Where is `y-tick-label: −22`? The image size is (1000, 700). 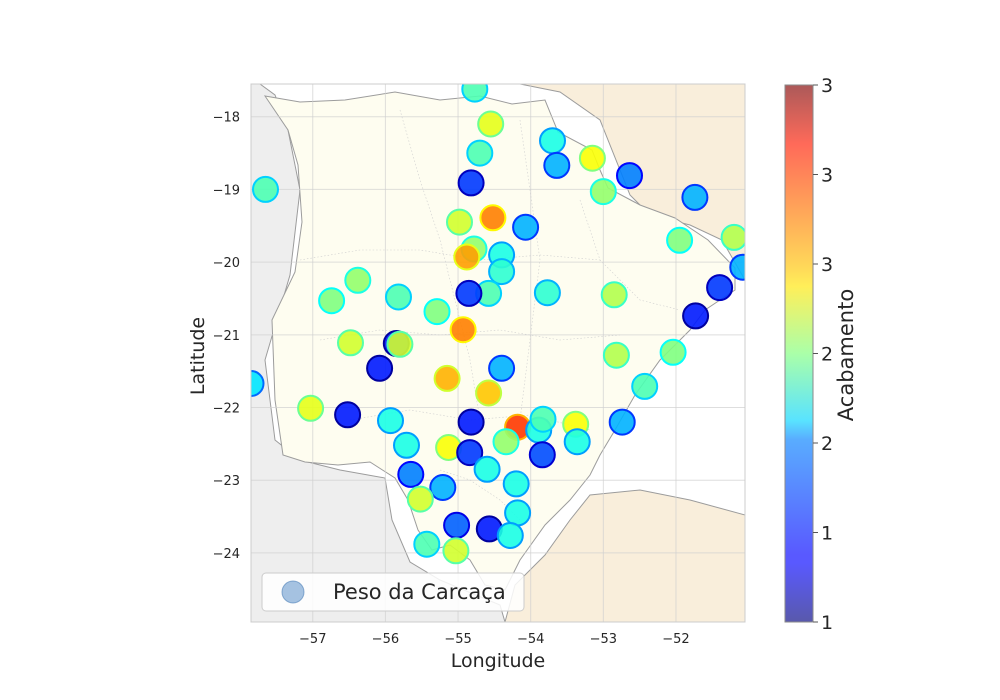
y-tick-label: −22 is located at coordinates (226, 409).